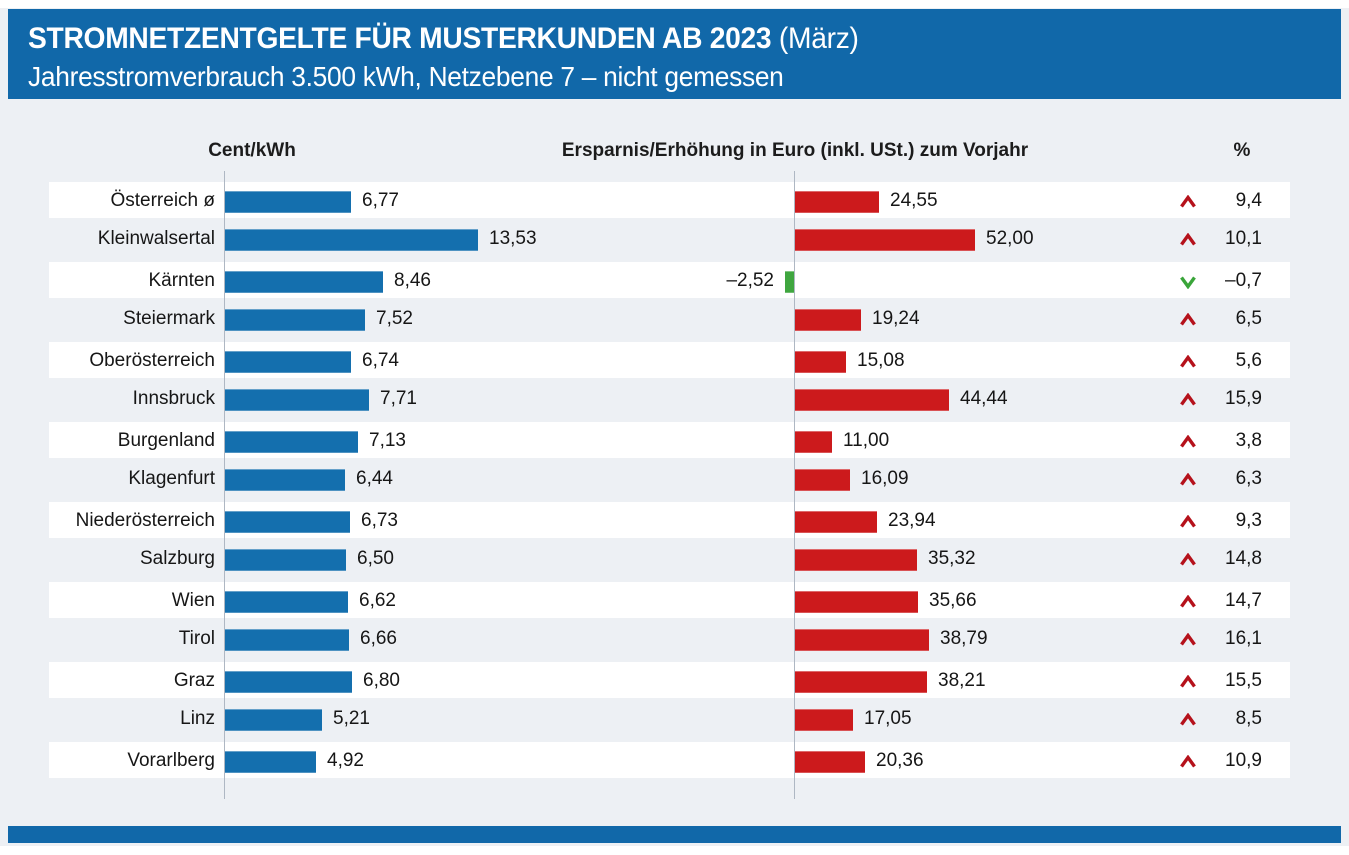 The width and height of the screenshot is (1349, 855). I want to click on column-header-cent: Cent/kWh, so click(252, 150).